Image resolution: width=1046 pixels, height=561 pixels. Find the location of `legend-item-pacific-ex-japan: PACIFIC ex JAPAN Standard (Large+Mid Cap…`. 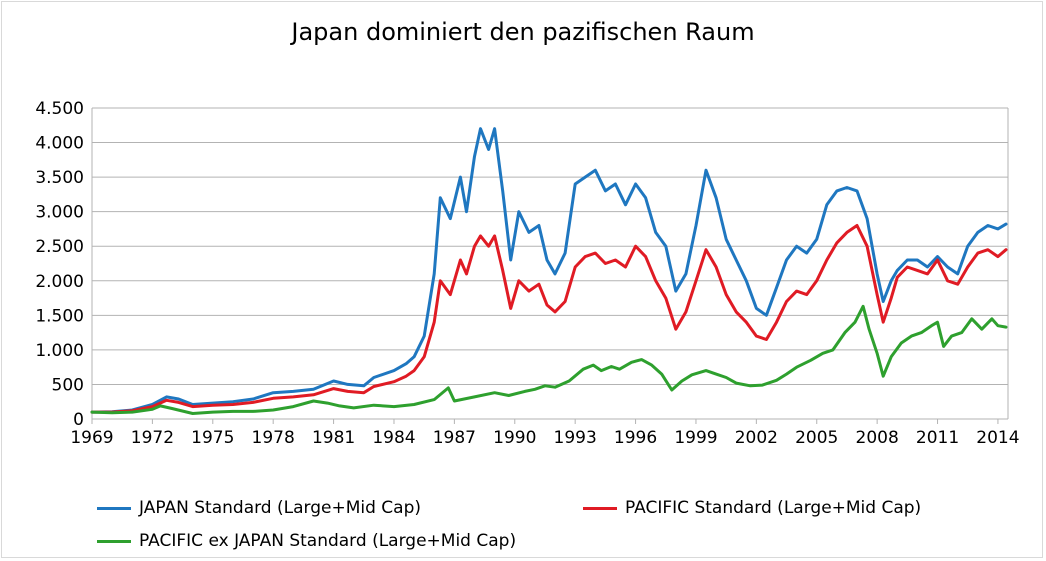

legend-item-pacific-ex-japan: PACIFIC ex JAPAN Standard (Large+Mid Cap… is located at coordinates (306, 541).